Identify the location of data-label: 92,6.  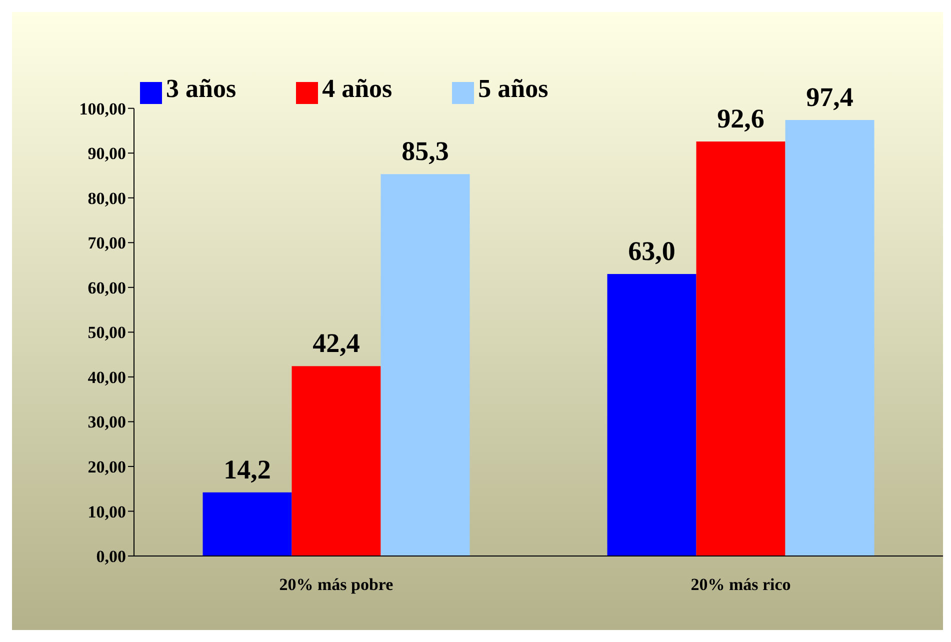
(740, 118).